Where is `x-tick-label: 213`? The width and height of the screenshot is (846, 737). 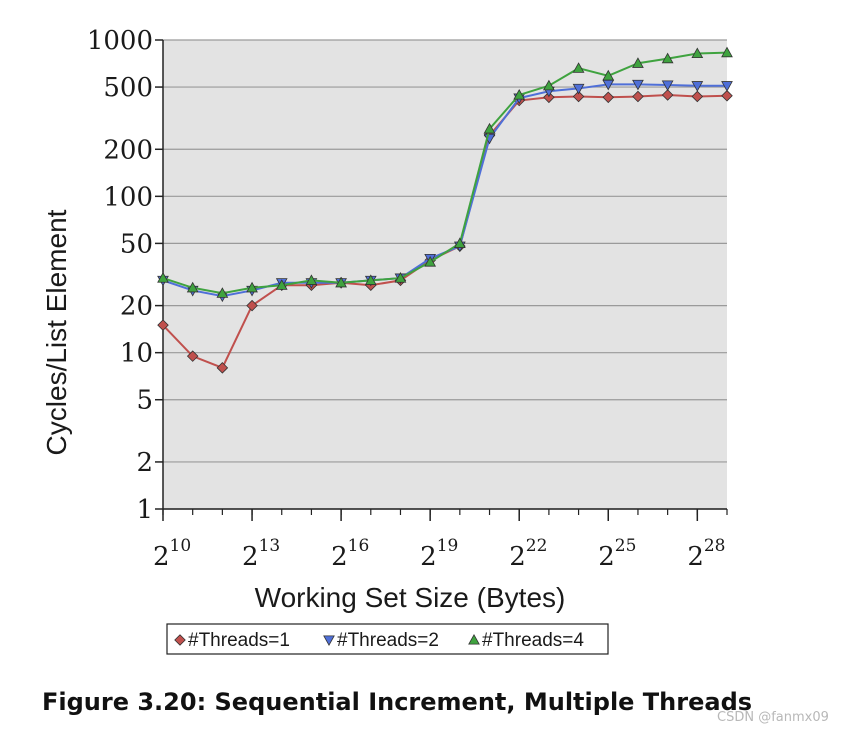 x-tick-label: 213 is located at coordinates (261, 554).